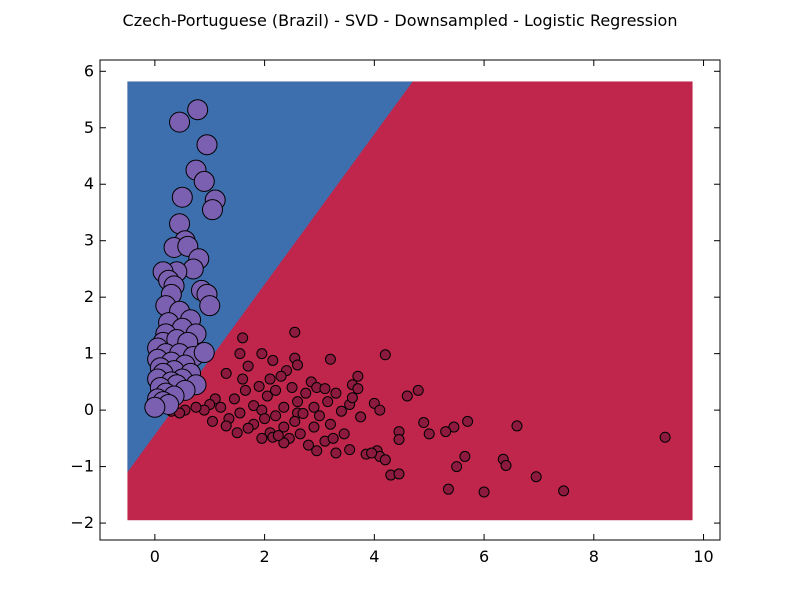 Image resolution: width=800 pixels, height=600 pixels. Describe the element at coordinates (82, 522) in the screenshot. I see `y-tick-label: −2` at that location.